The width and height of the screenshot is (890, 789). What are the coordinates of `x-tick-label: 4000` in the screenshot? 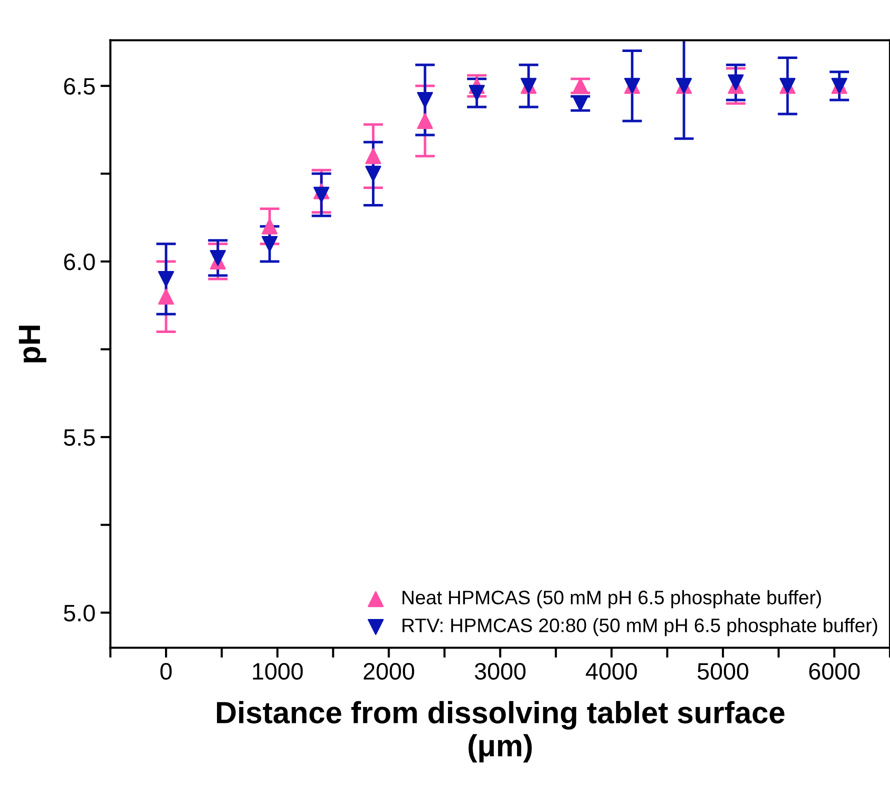 It's located at (611, 671).